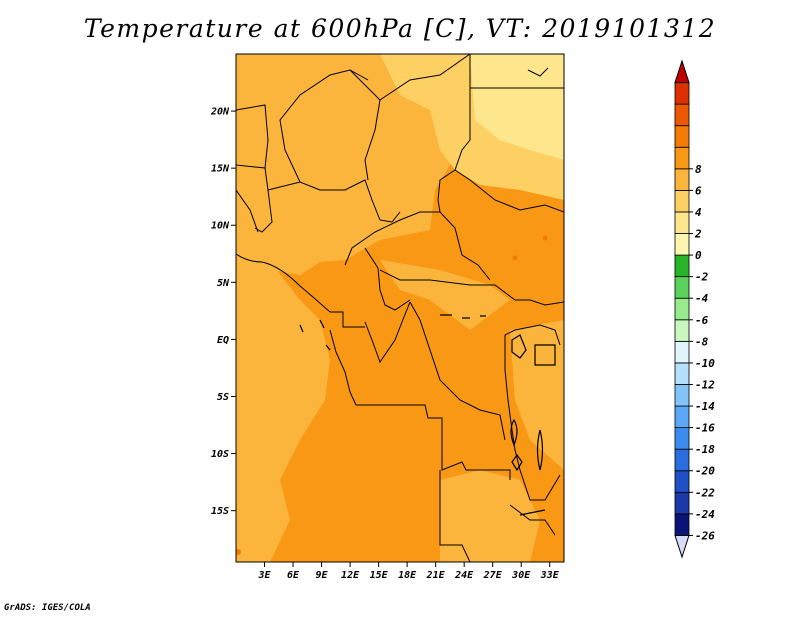 The image size is (800, 618). What do you see at coordinates (705, 406) in the screenshot?
I see `colorbar-label: -14` at bounding box center [705, 406].